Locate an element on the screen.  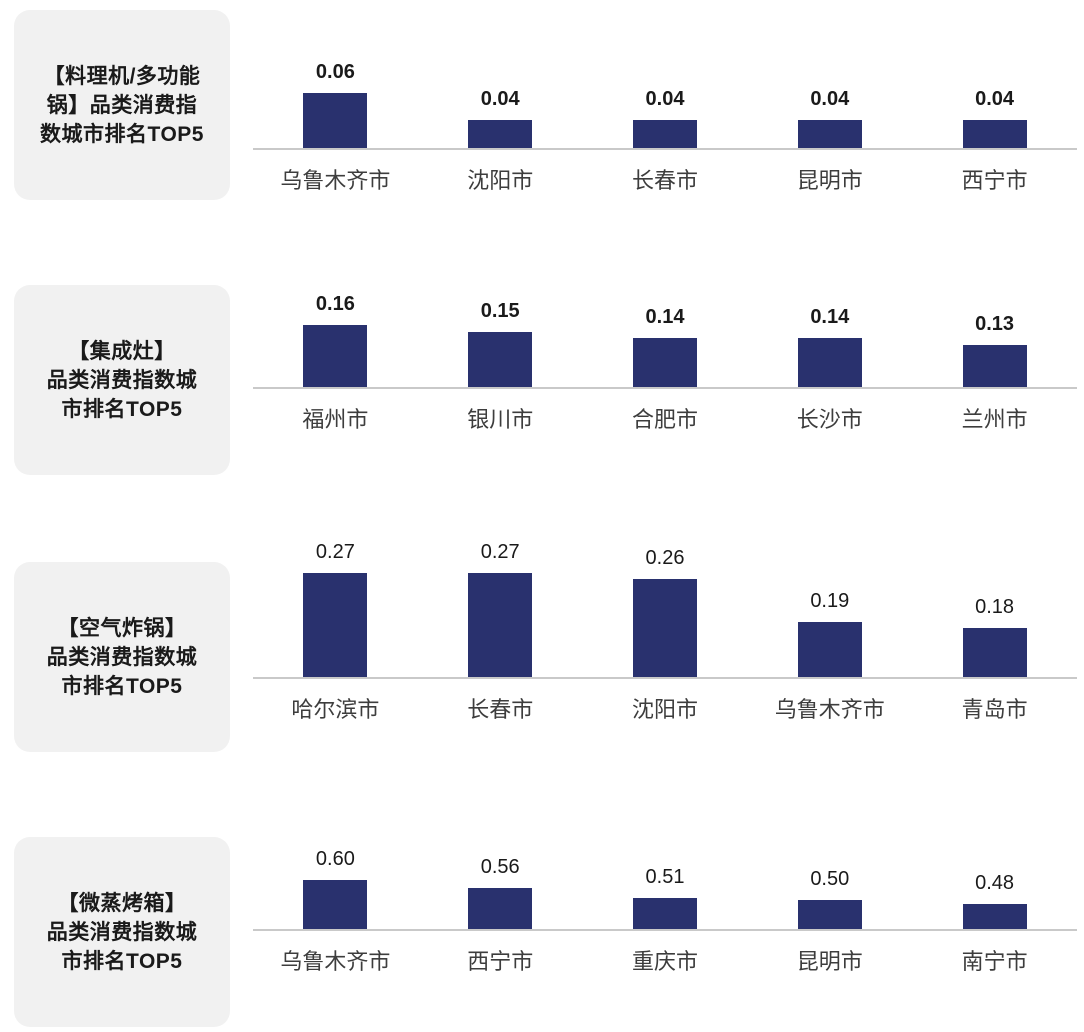
bar-chart: 0.60 0.56 0.51 0.50 0.48 乌鲁木齐市 西宁市 重庆市 昆明市 南宁市 is located at coordinates (665, 909).